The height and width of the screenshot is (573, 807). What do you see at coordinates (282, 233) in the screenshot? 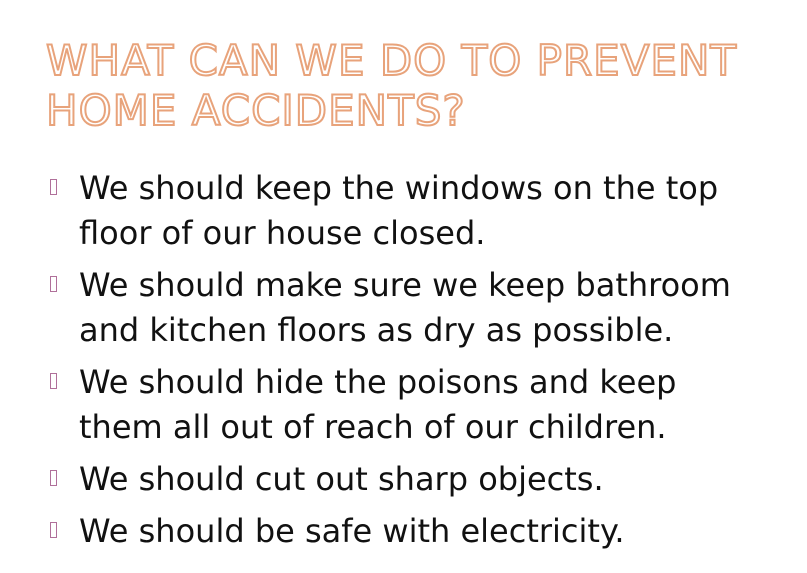
I see `bullet-text-line: floor of our house closed.` at bounding box center [282, 233].